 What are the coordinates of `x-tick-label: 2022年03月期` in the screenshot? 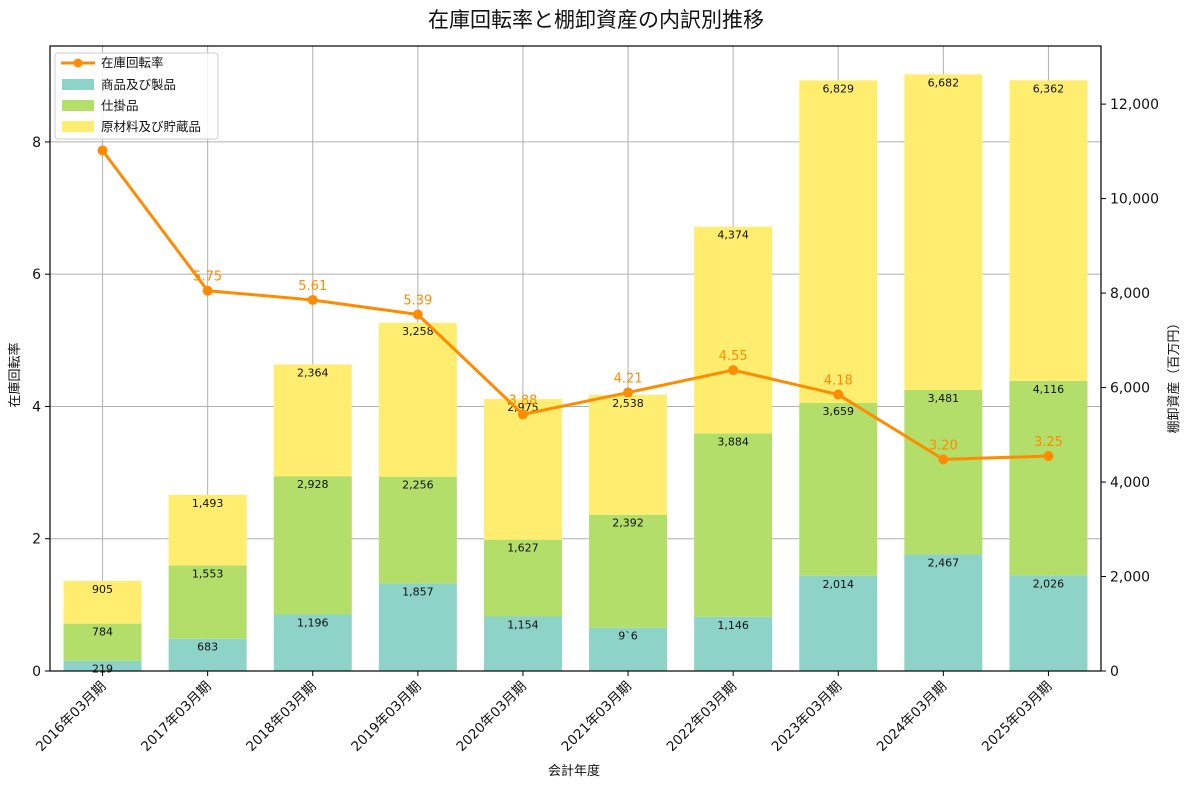 It's located at (702, 717).